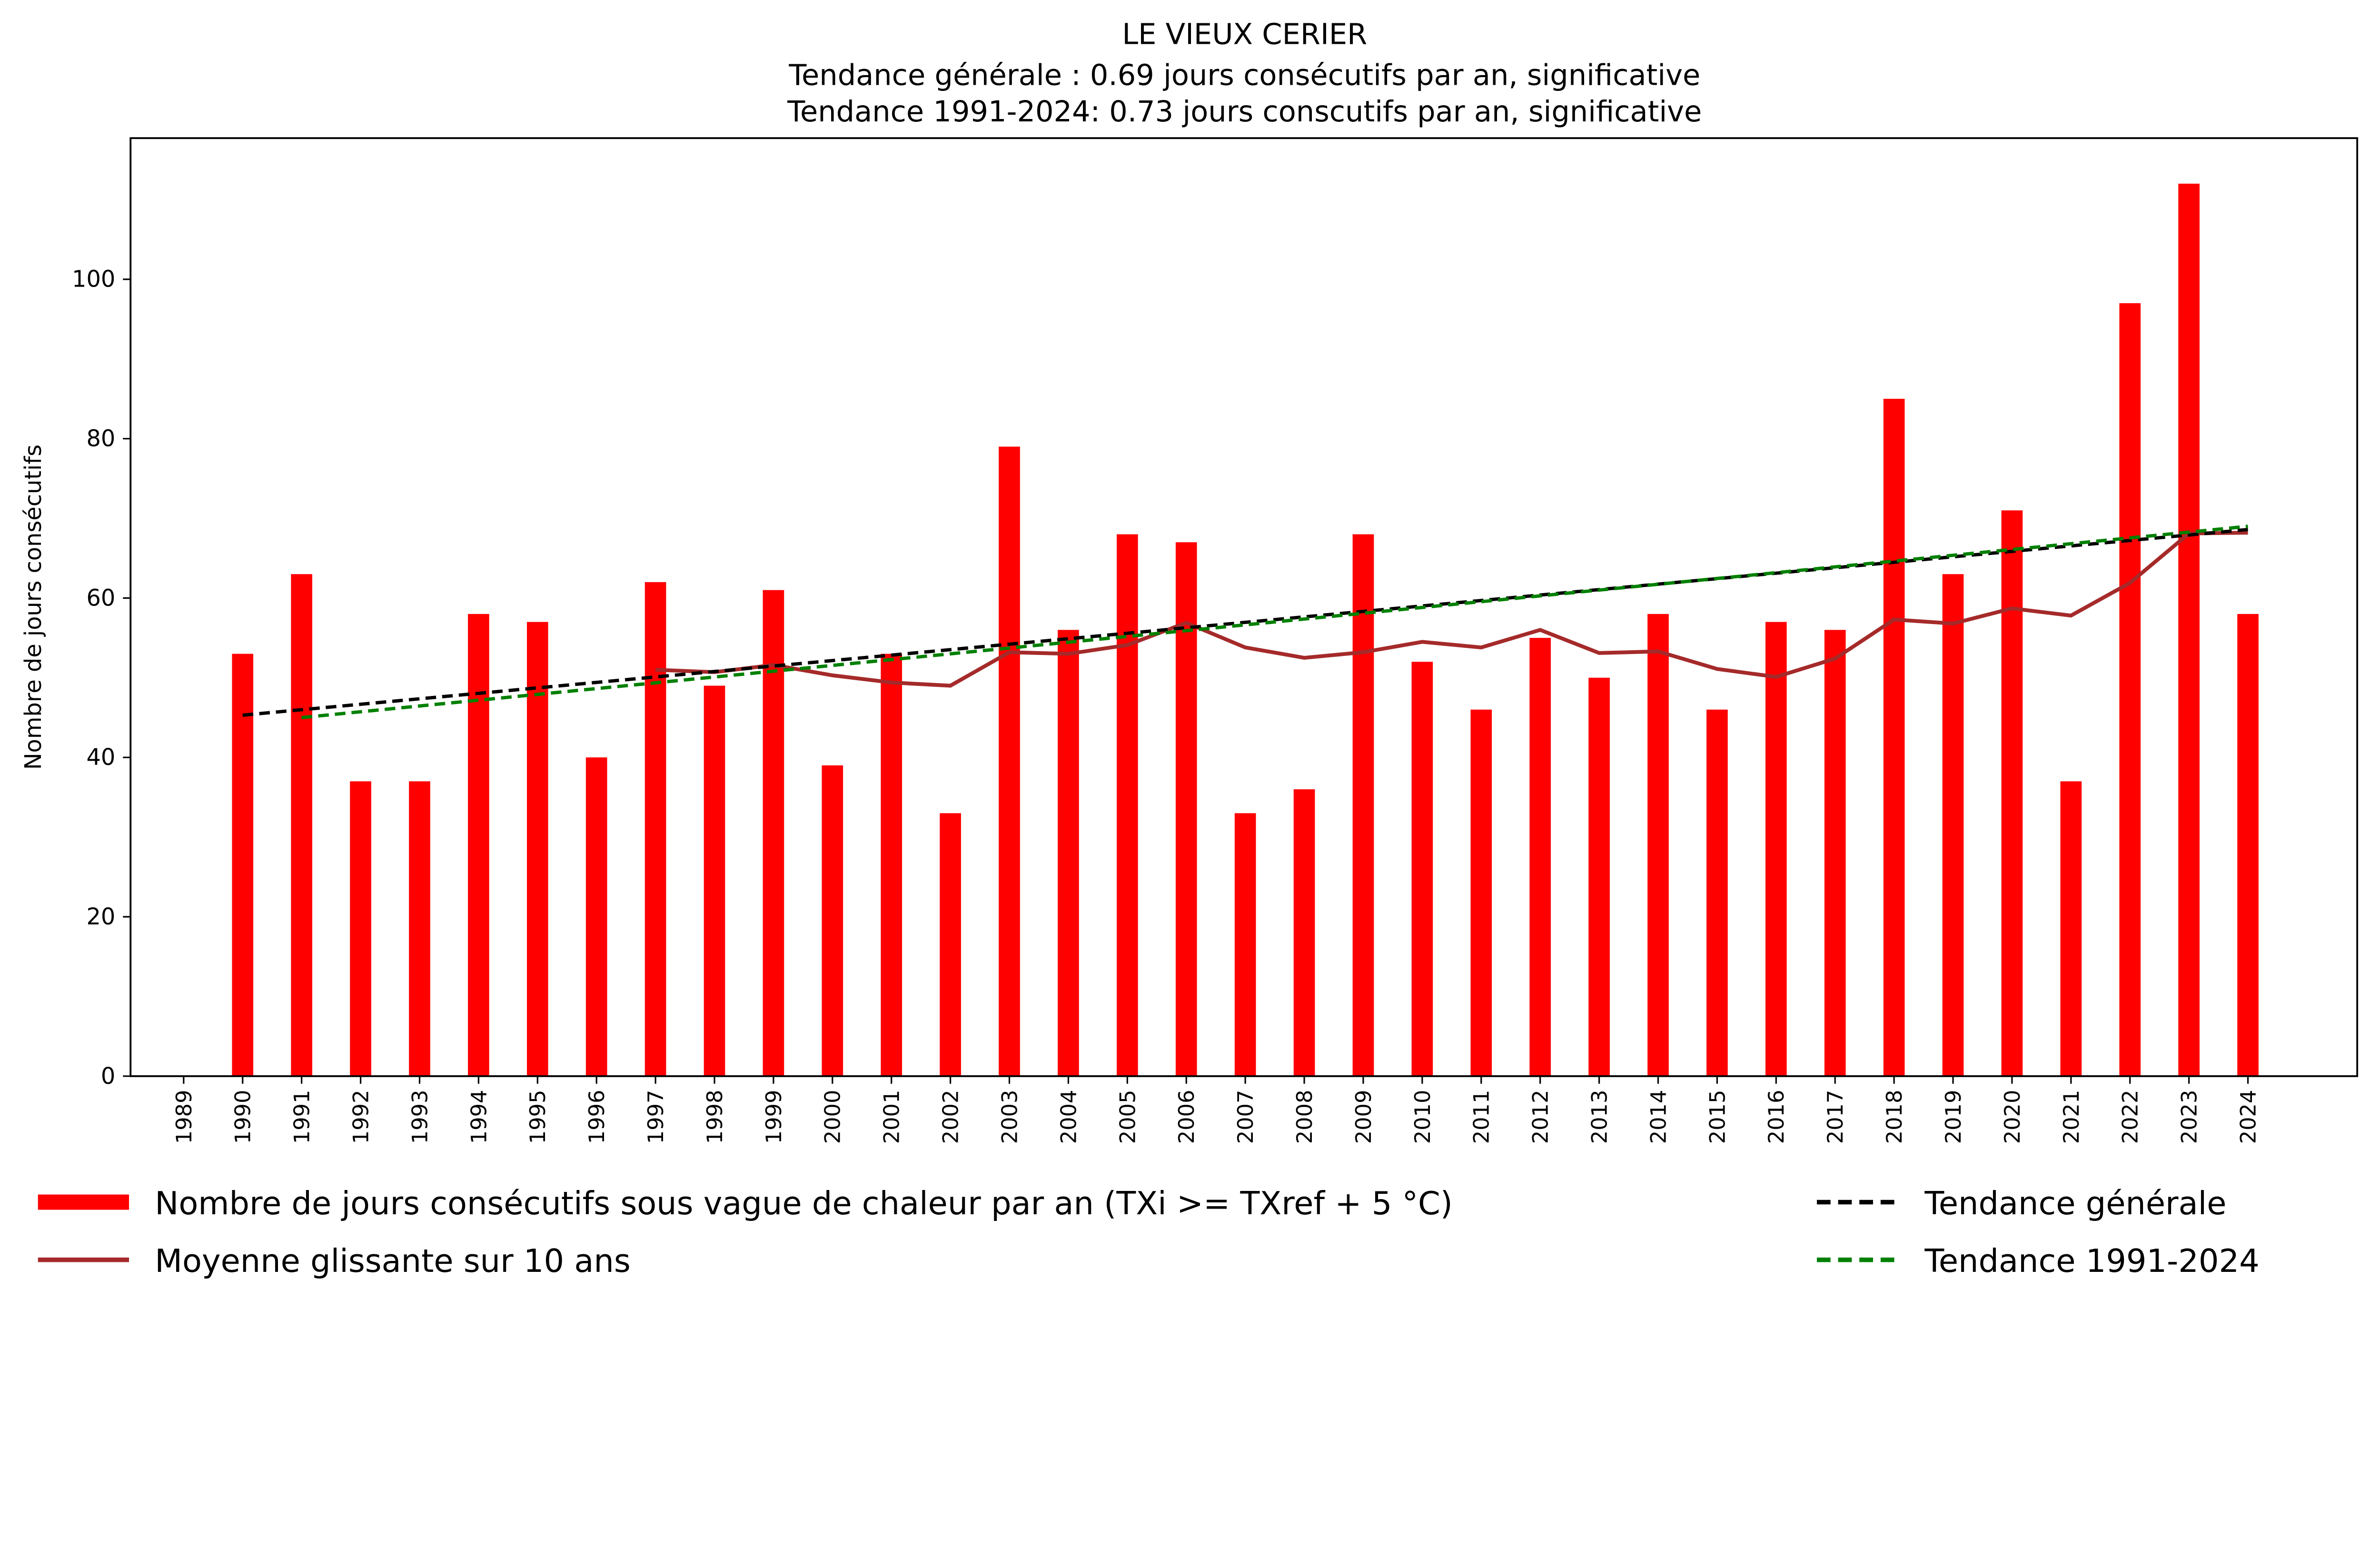 The image size is (2380, 1567). I want to click on y-tick-label: 80, so click(100, 439).